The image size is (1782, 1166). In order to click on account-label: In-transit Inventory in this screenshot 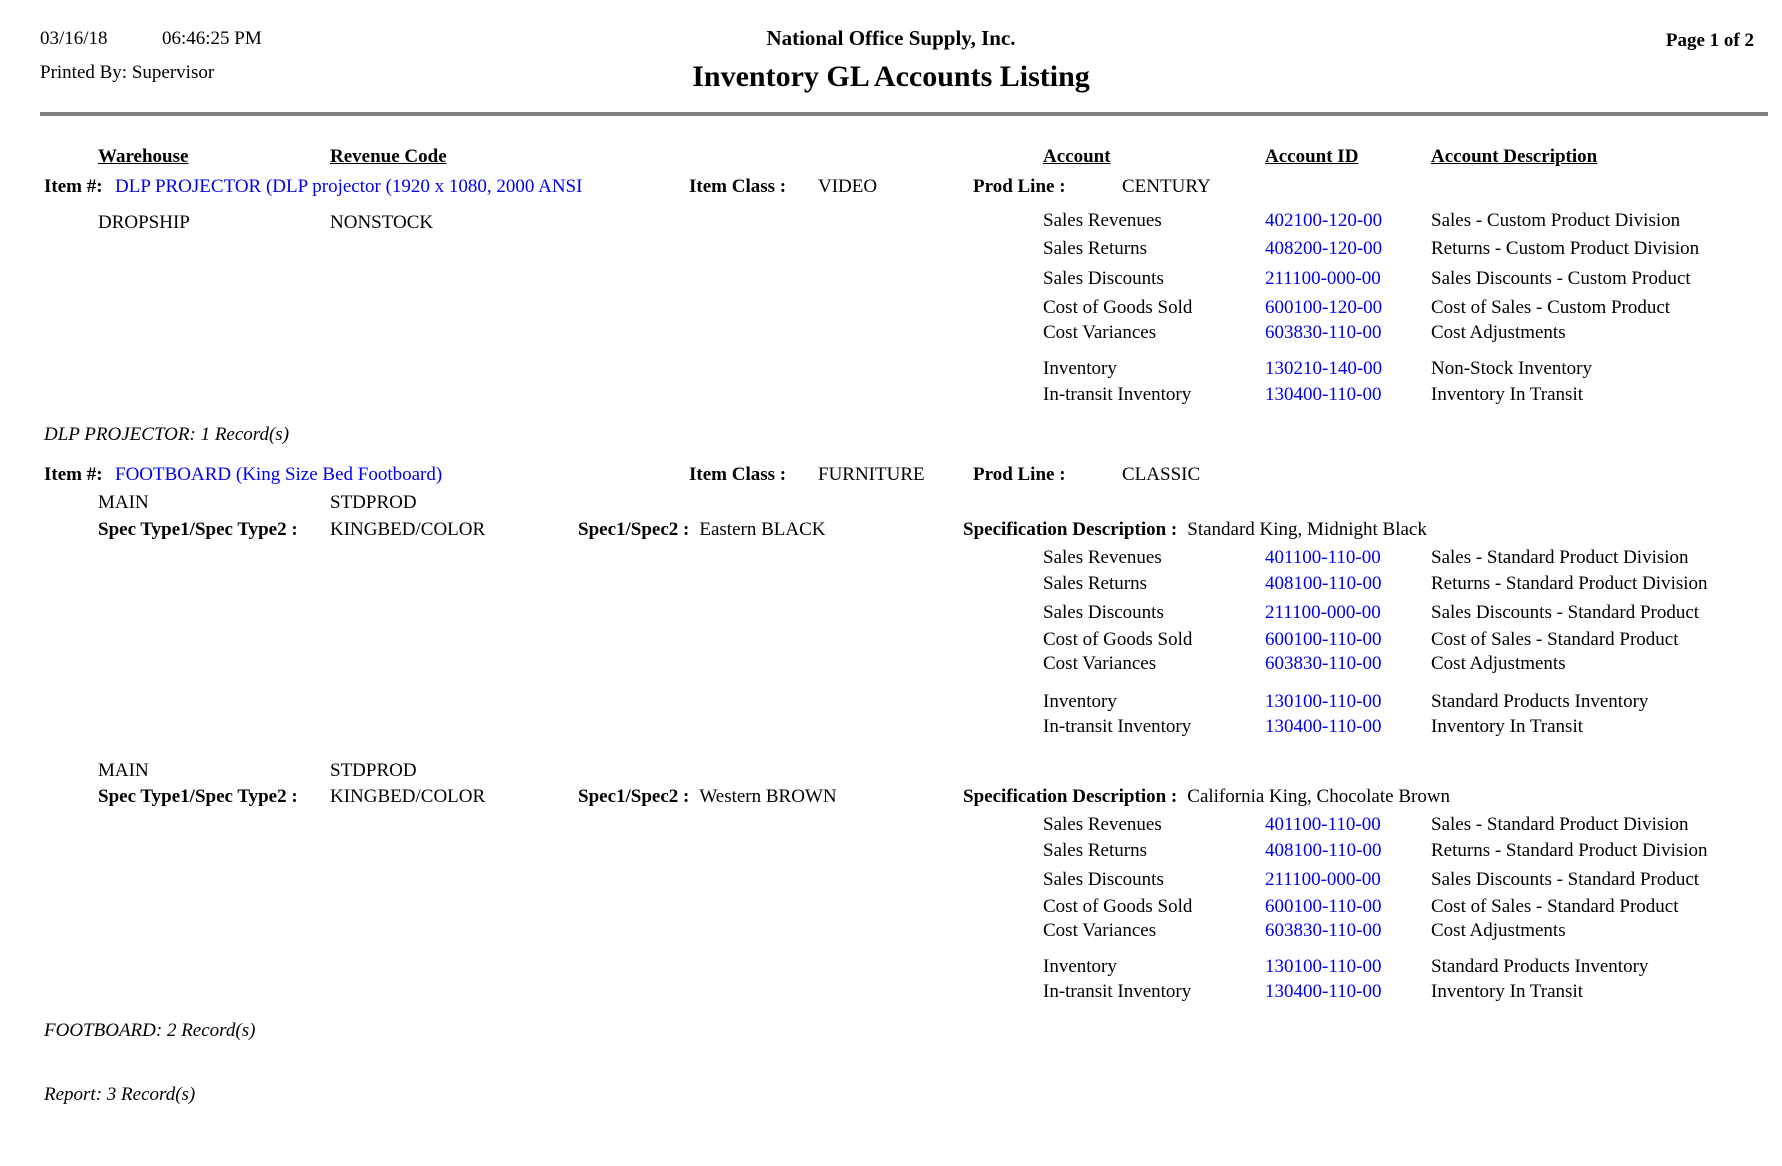, I will do `click(1117, 726)`.